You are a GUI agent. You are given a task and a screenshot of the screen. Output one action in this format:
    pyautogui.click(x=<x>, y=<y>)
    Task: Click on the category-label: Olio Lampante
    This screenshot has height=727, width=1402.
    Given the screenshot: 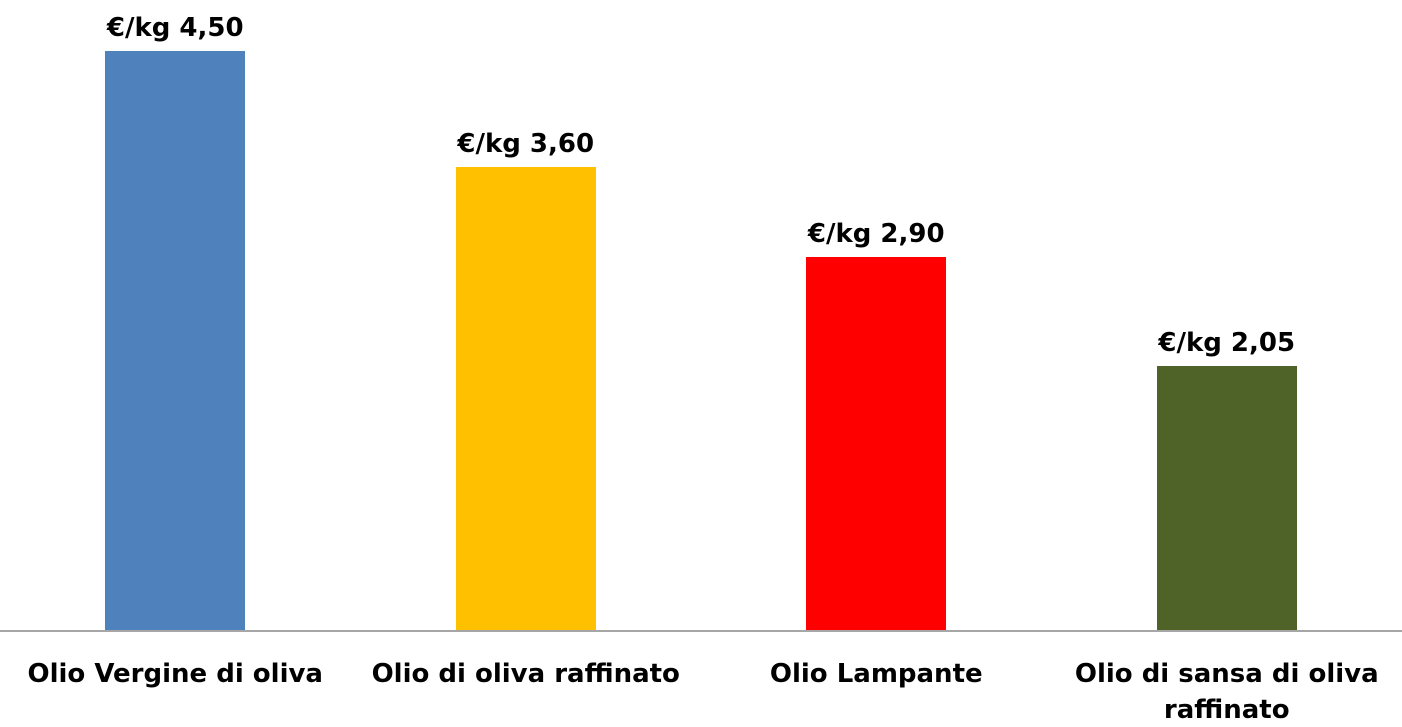 What is the action you would take?
    pyautogui.click(x=876, y=674)
    